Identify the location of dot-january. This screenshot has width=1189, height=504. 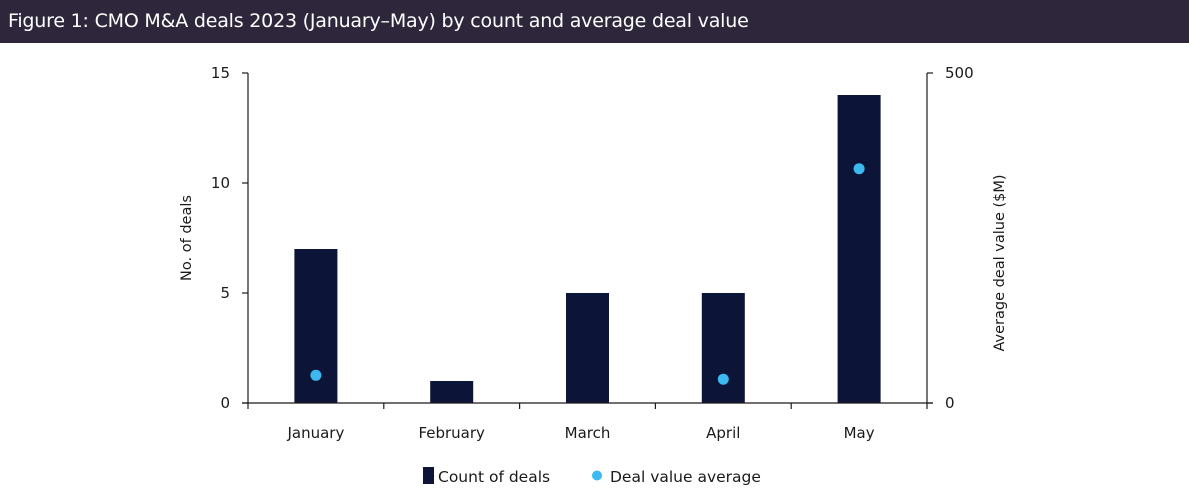
(316, 375).